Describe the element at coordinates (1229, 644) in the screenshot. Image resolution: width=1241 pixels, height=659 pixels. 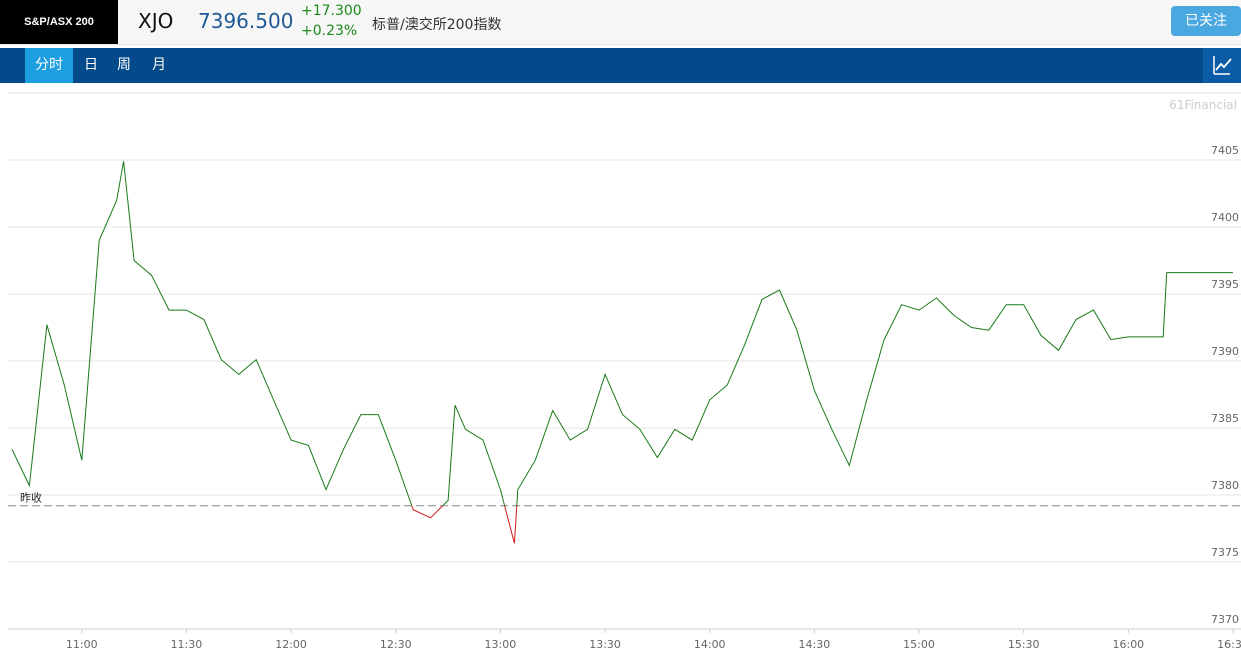
I see `x-tick-label: 16:30` at that location.